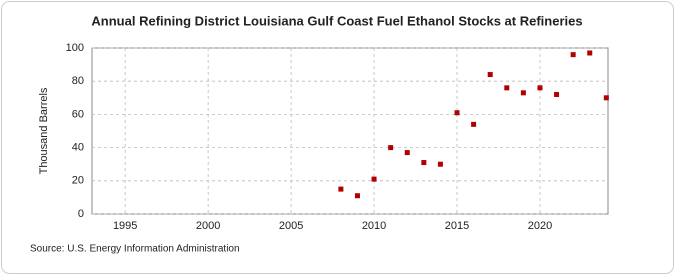 Image resolution: width=675 pixels, height=280 pixels. What do you see at coordinates (78, 148) in the screenshot?
I see `y-tick-label: 40` at bounding box center [78, 148].